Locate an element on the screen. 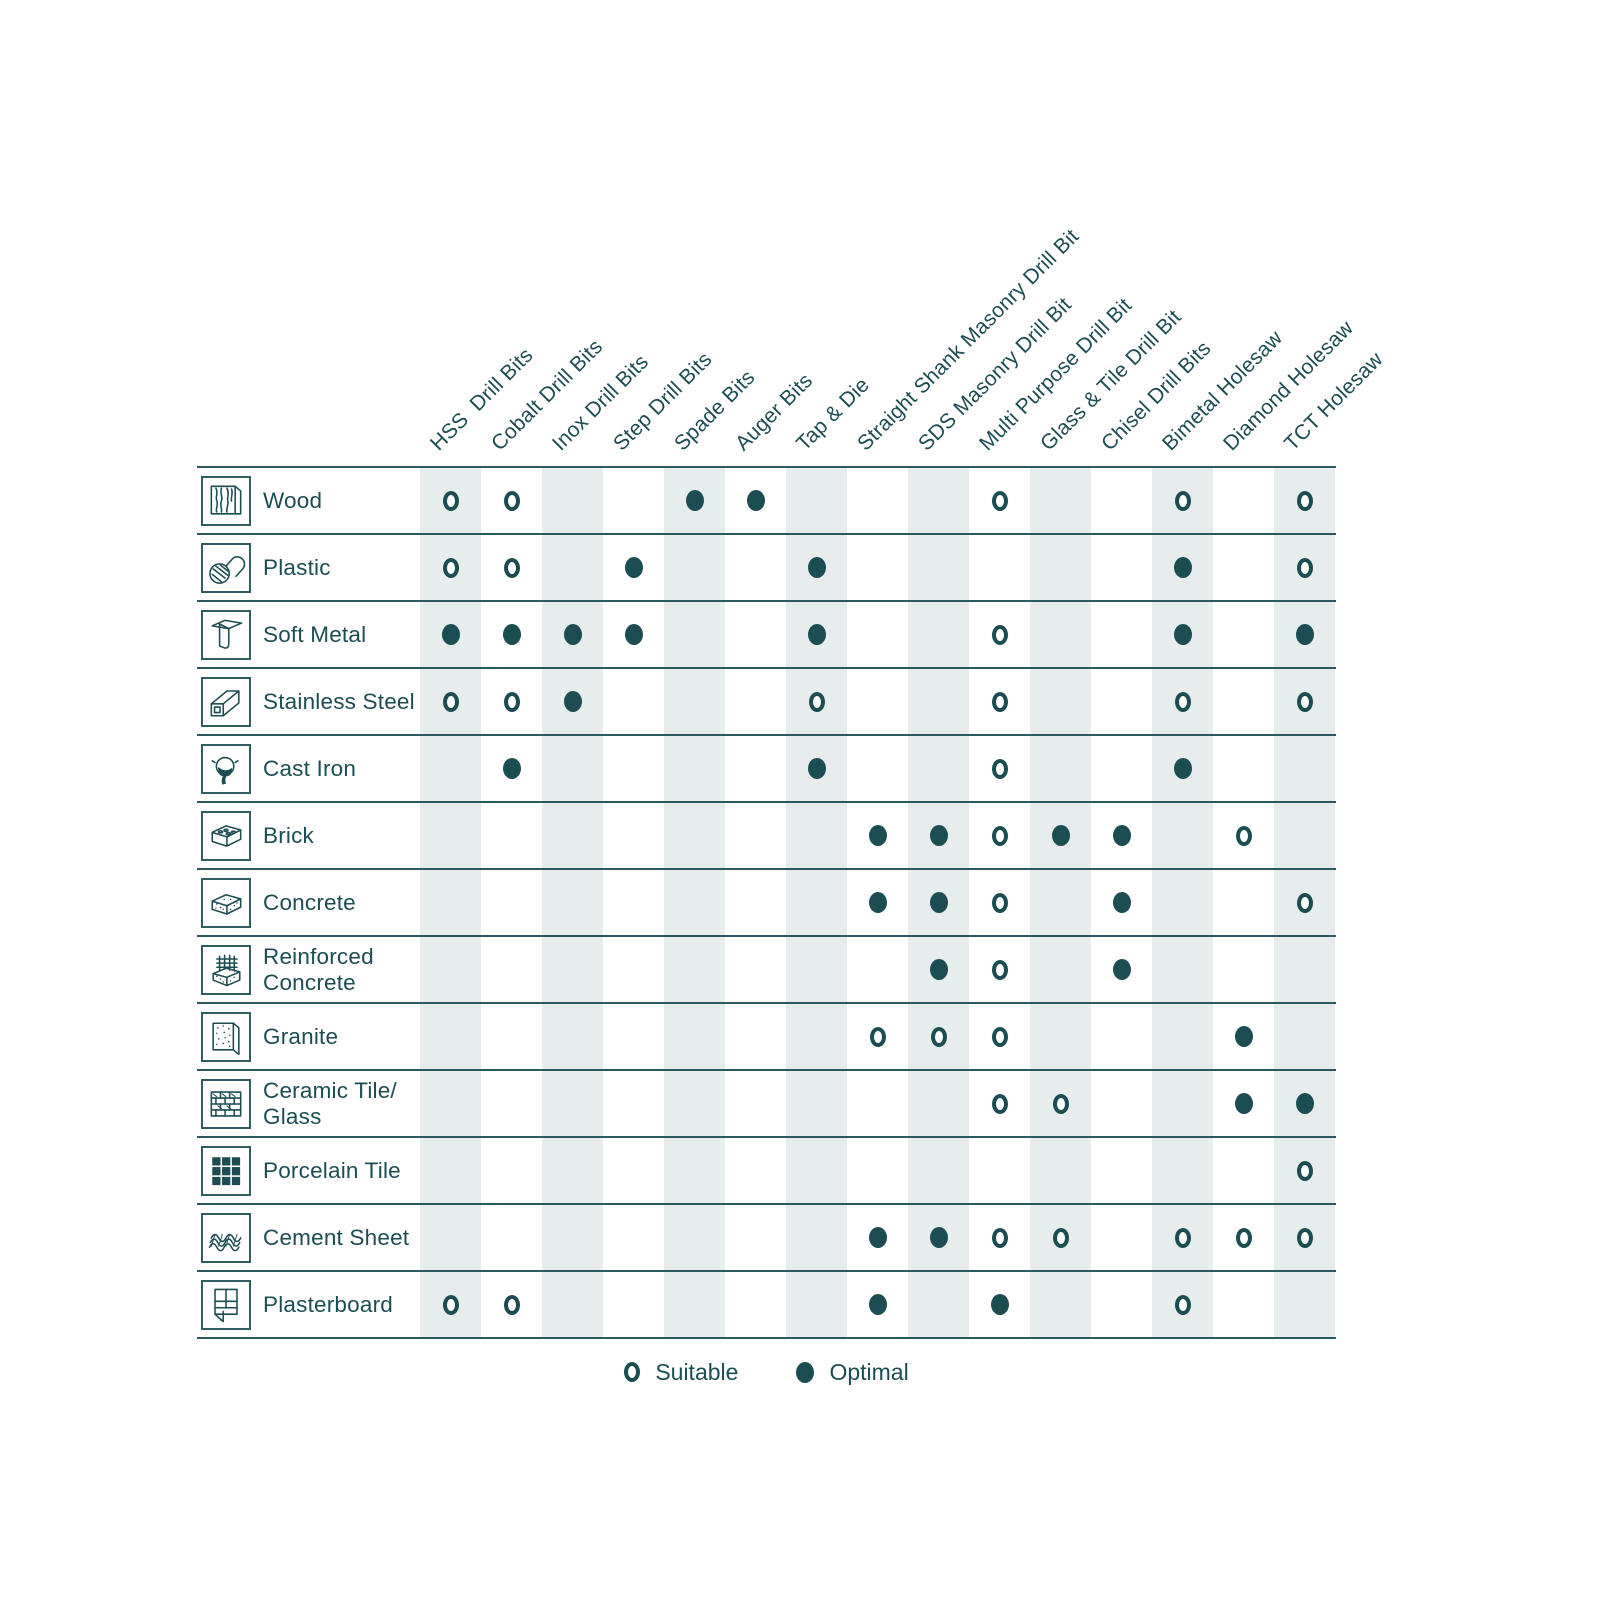  cell-wood-step-drill-bits is located at coordinates (633, 500).